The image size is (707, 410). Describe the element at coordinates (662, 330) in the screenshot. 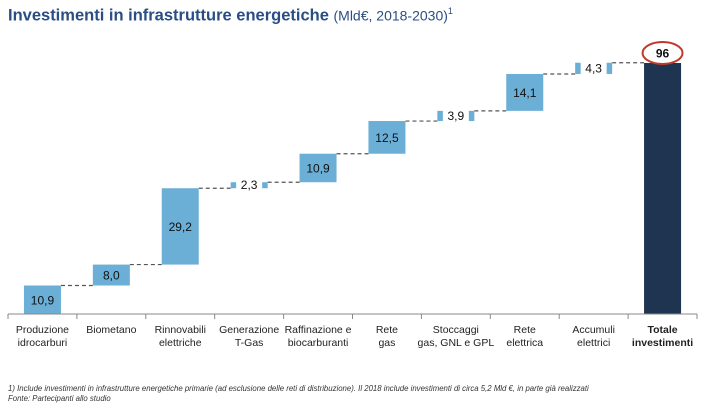

I see `category-label-line: Totale` at that location.